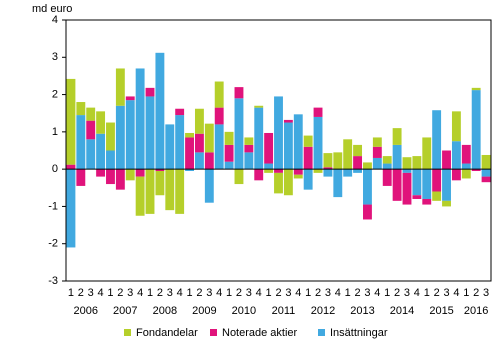 The height and width of the screenshot is (355, 500). What do you see at coordinates (52, 9) in the screenshot?
I see `y-axis-label: md euro` at bounding box center [52, 9].